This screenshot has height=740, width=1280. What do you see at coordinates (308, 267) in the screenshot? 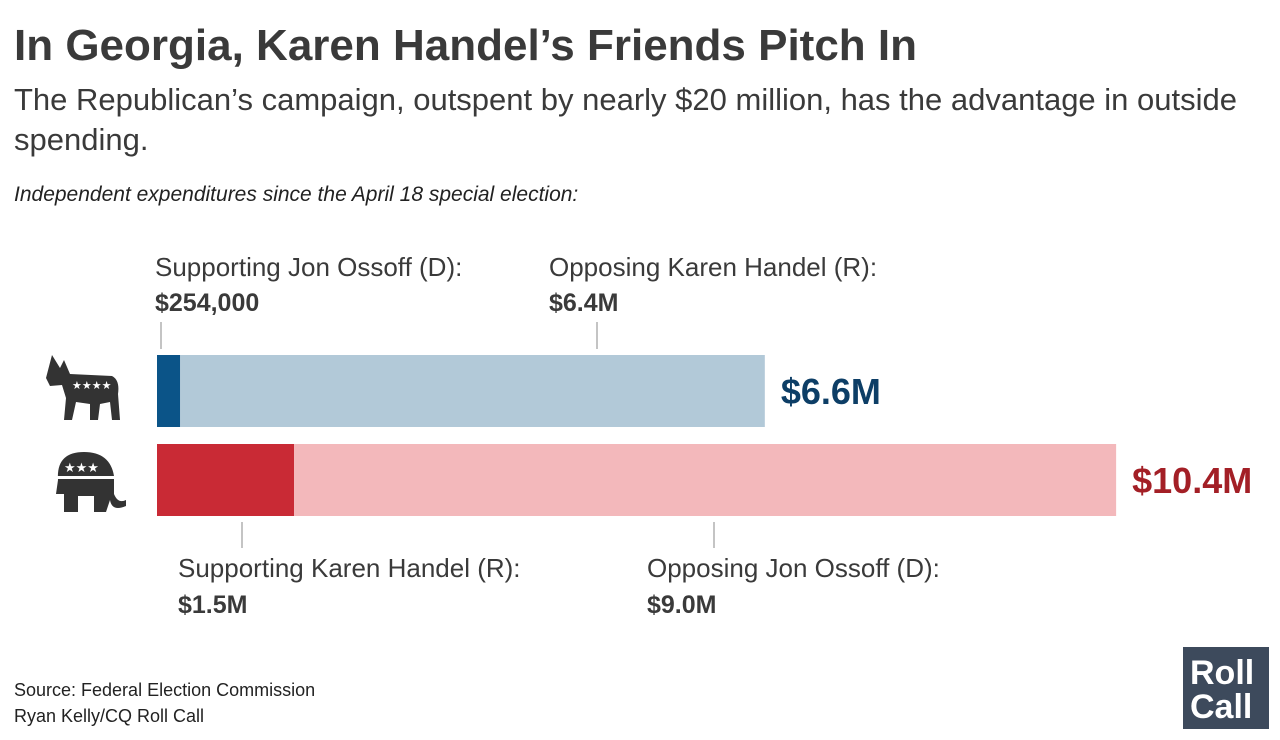
I see `segment-label: Supporting Jon Ossoff (D):` at bounding box center [308, 267].